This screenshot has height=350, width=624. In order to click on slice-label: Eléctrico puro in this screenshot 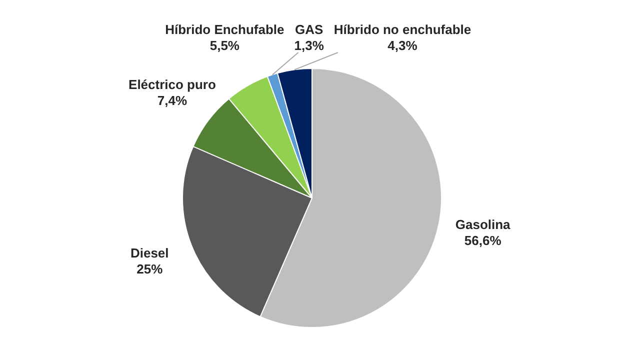, I will do `click(172, 84)`.